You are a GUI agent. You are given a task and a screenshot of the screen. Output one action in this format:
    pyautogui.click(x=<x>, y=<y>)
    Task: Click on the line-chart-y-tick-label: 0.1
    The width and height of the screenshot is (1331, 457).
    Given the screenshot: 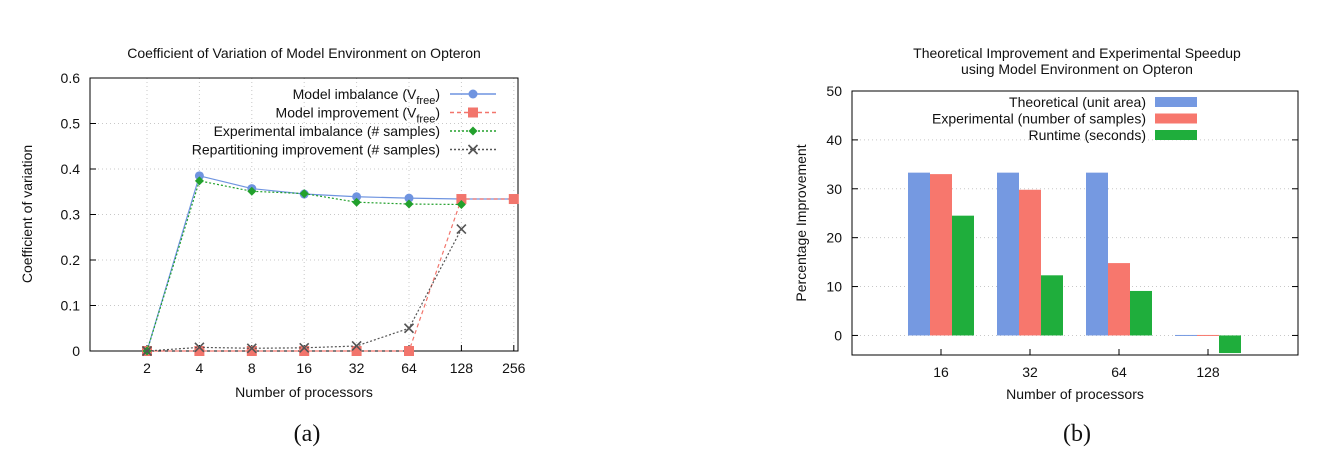 What is the action you would take?
    pyautogui.click(x=71, y=306)
    